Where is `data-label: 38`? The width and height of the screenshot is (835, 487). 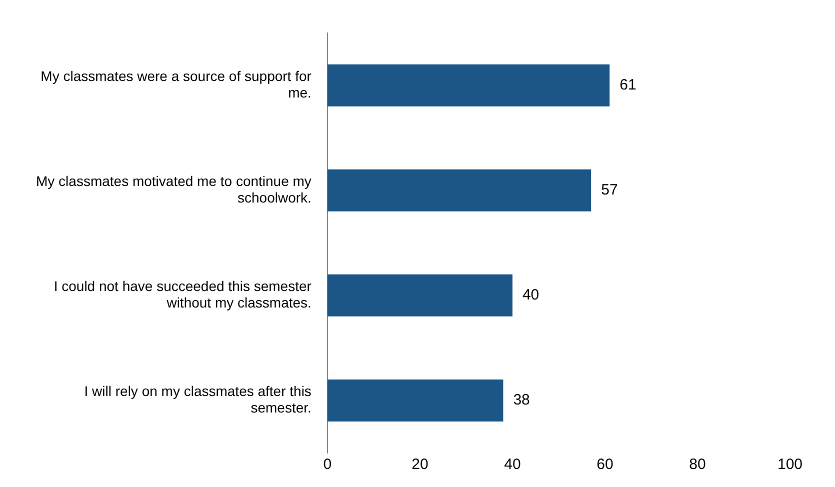 data-label: 38 is located at coordinates (521, 400).